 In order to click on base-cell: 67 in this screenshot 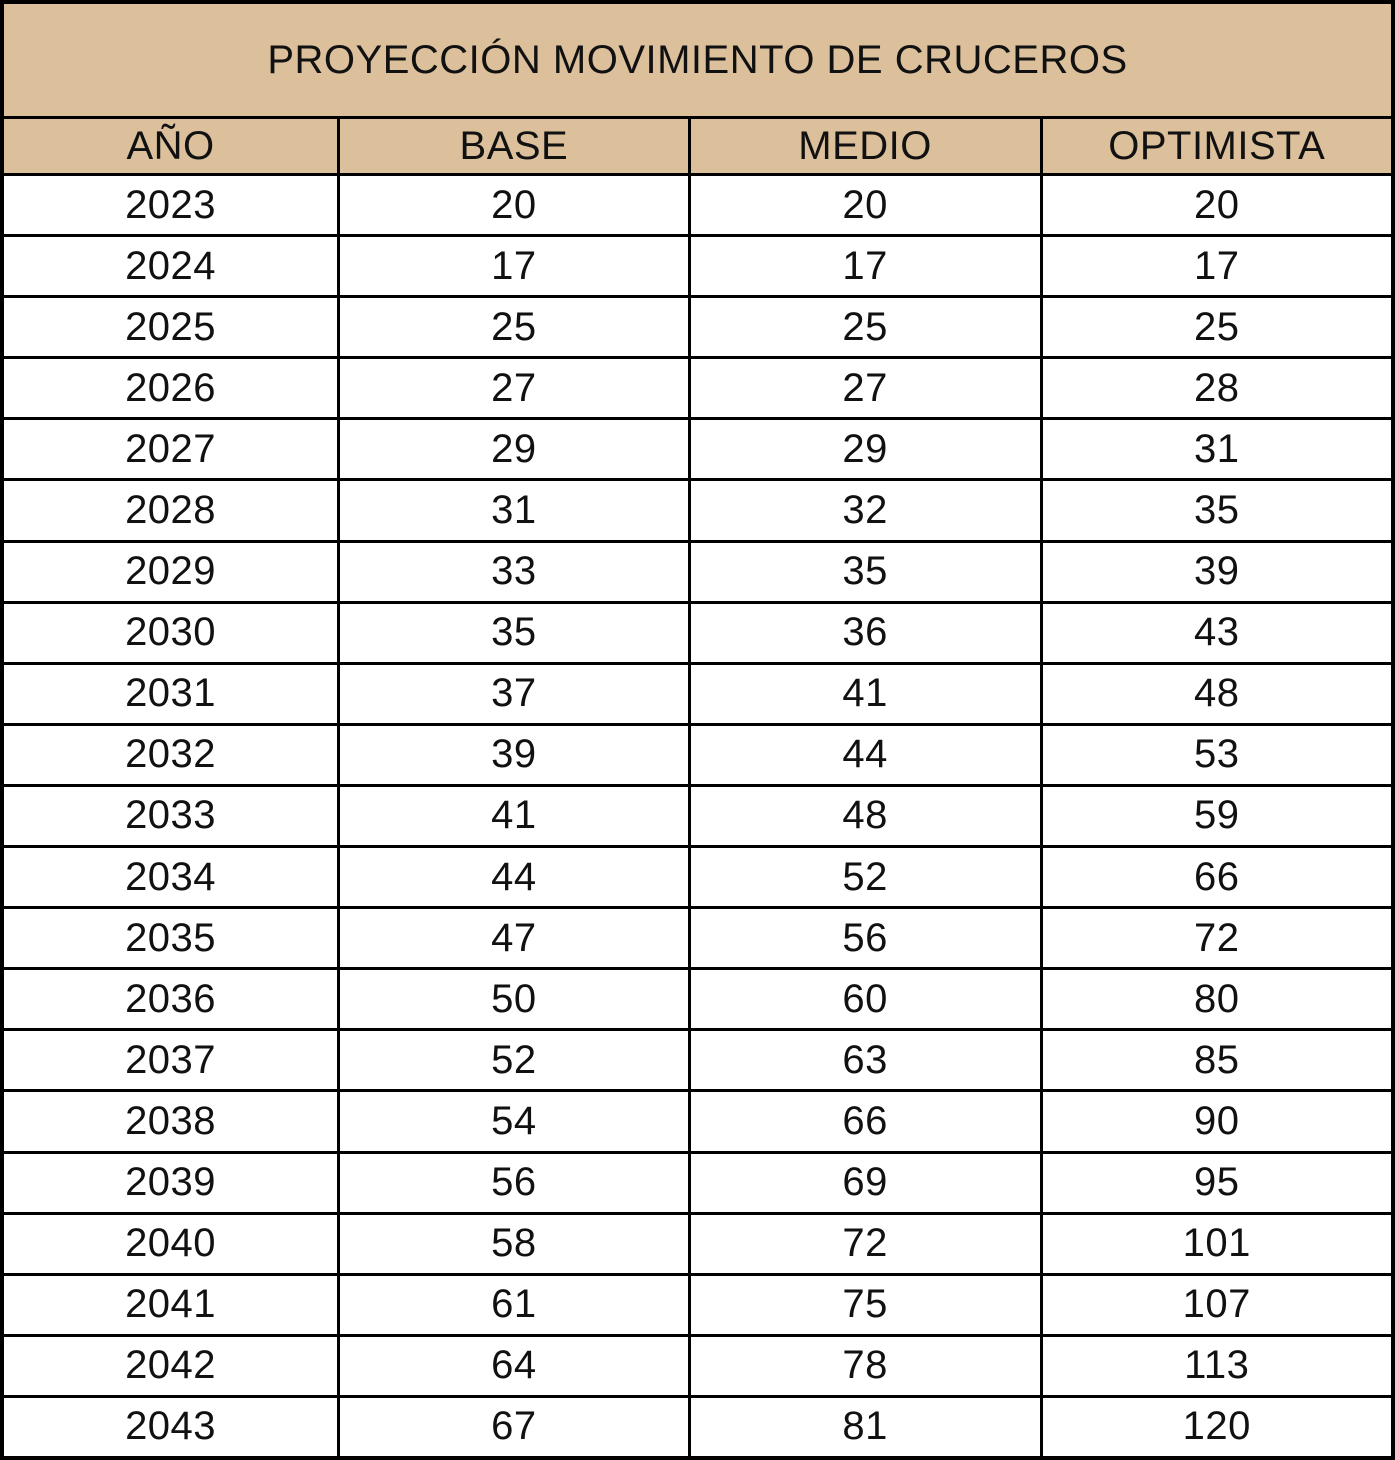, I will do `click(514, 1427)`.